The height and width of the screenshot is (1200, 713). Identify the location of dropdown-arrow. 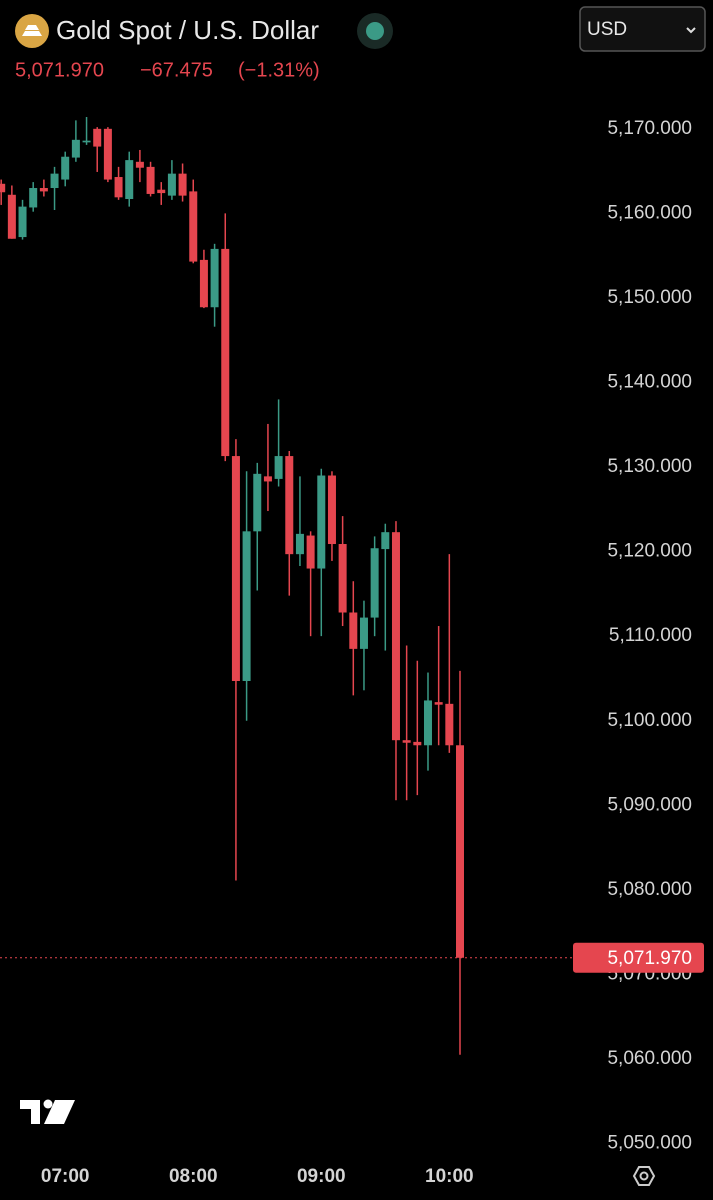
(691, 30).